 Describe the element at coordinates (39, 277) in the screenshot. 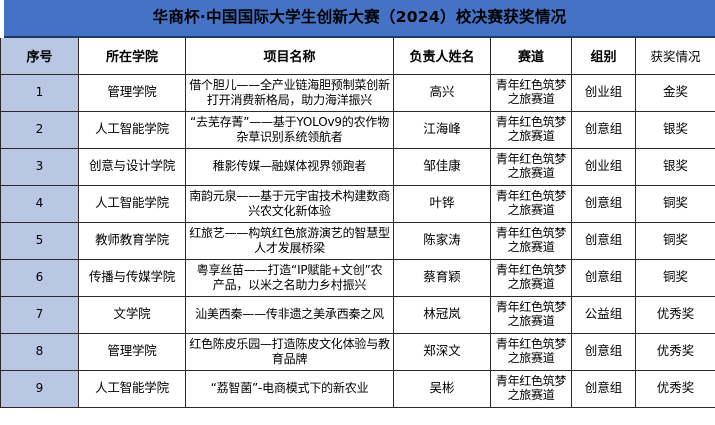

I see `cell-index: 6` at that location.